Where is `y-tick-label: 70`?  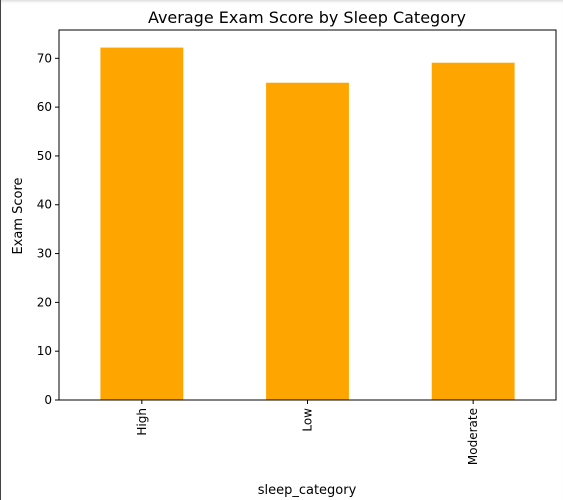 y-tick-label: 70 is located at coordinates (44, 58).